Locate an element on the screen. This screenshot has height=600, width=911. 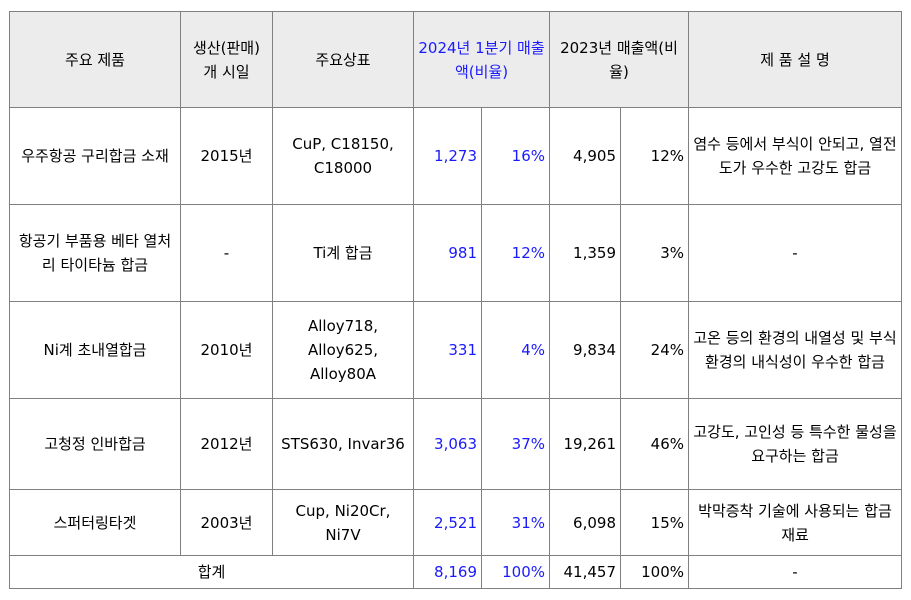
launch-date: 2012년 is located at coordinates (226, 444).